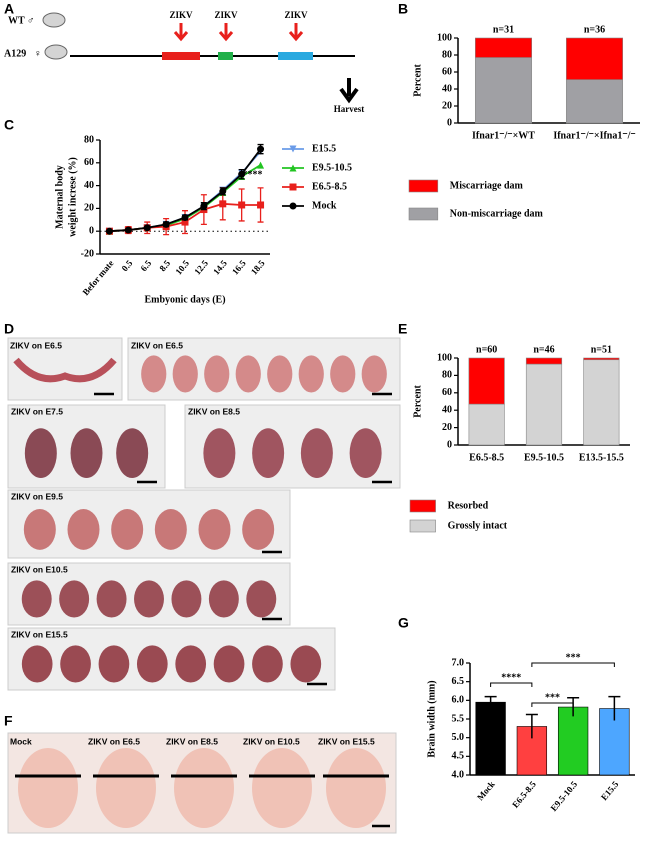  I want to click on photo-label: ZIKV on E8.5, so click(214, 411).